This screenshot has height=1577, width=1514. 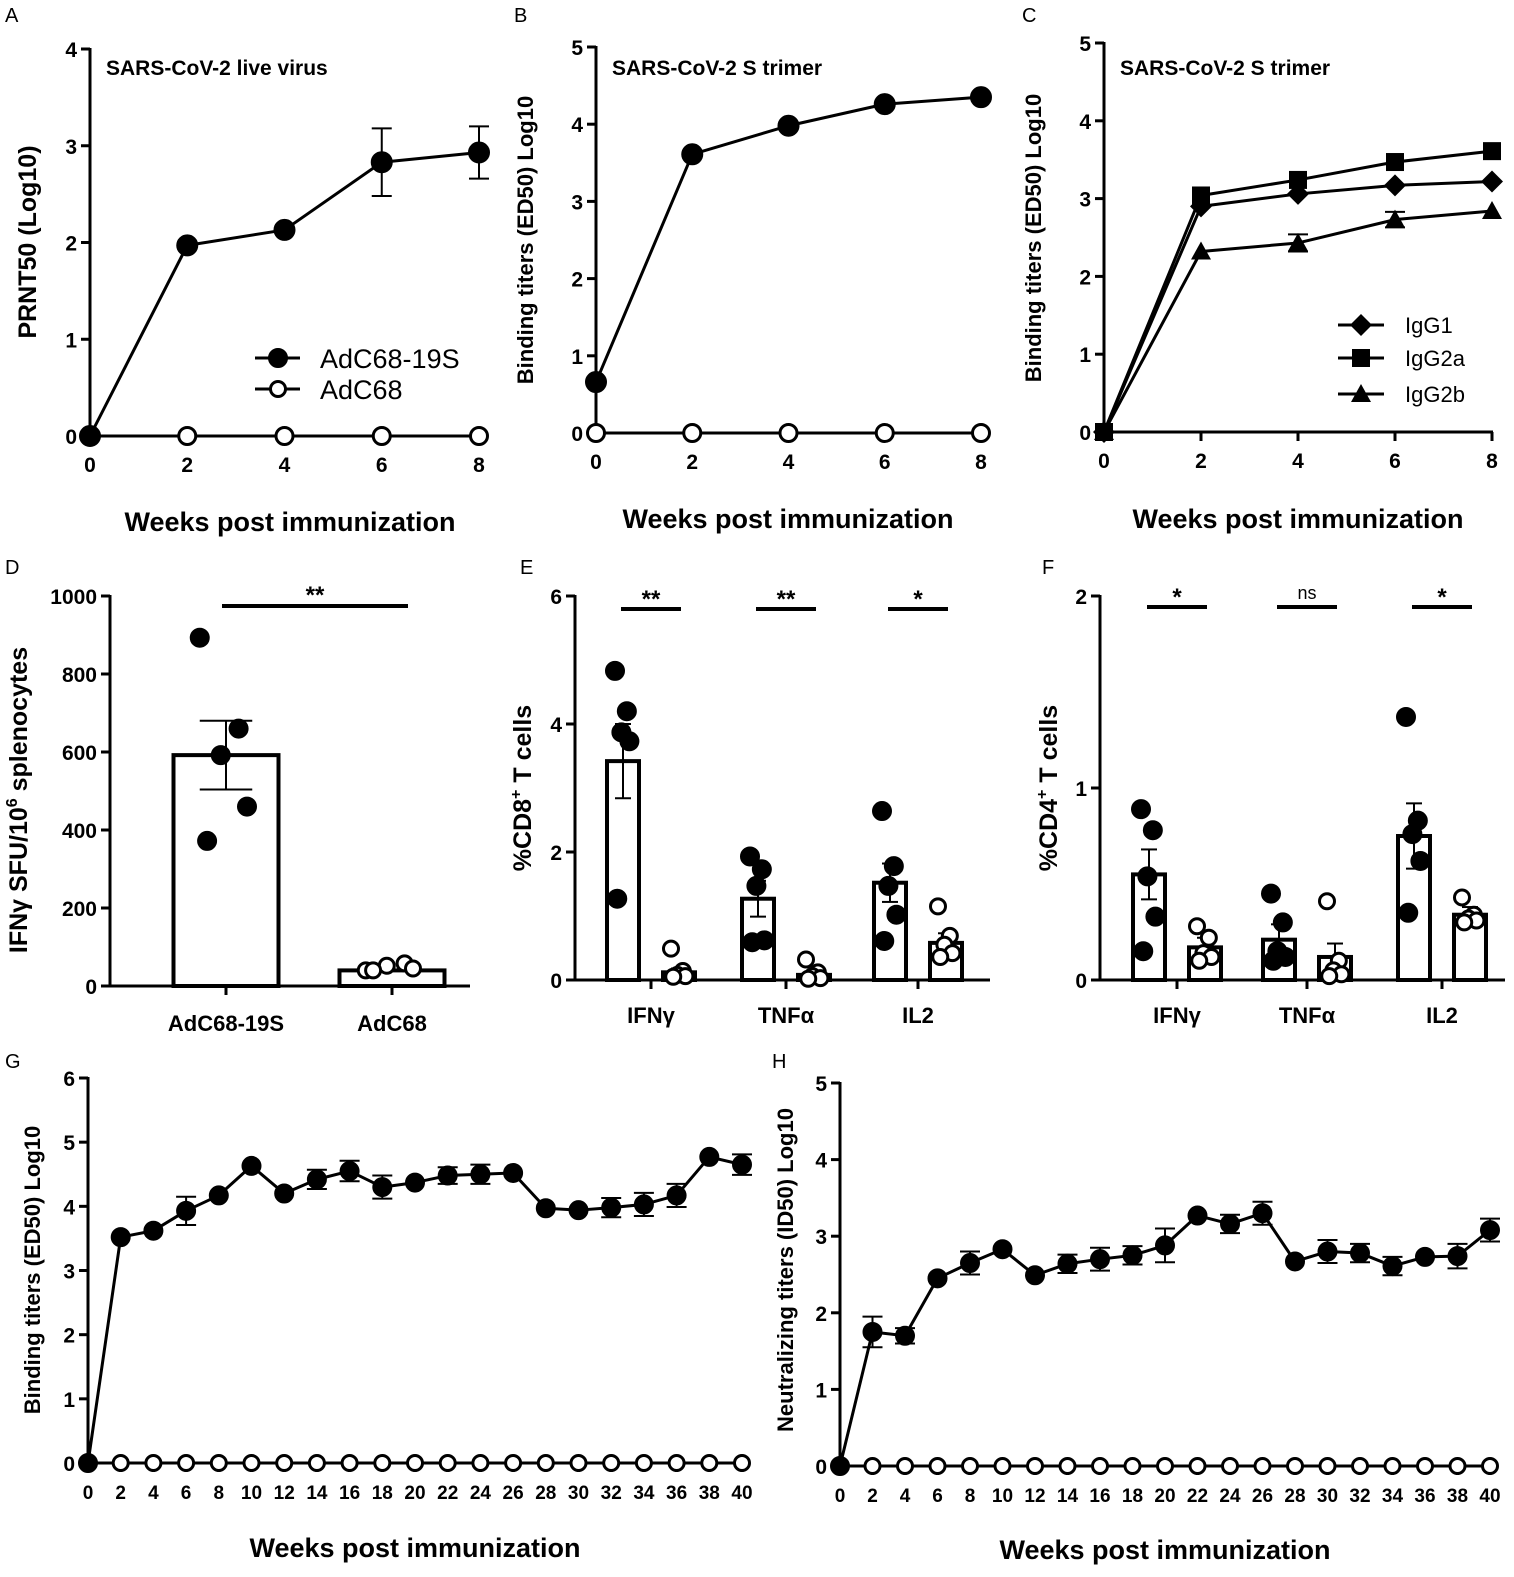 What do you see at coordinates (19, 880) in the screenshot?
I see `y-axis-label-main: IFNγ SFU/10` at bounding box center [19, 880].